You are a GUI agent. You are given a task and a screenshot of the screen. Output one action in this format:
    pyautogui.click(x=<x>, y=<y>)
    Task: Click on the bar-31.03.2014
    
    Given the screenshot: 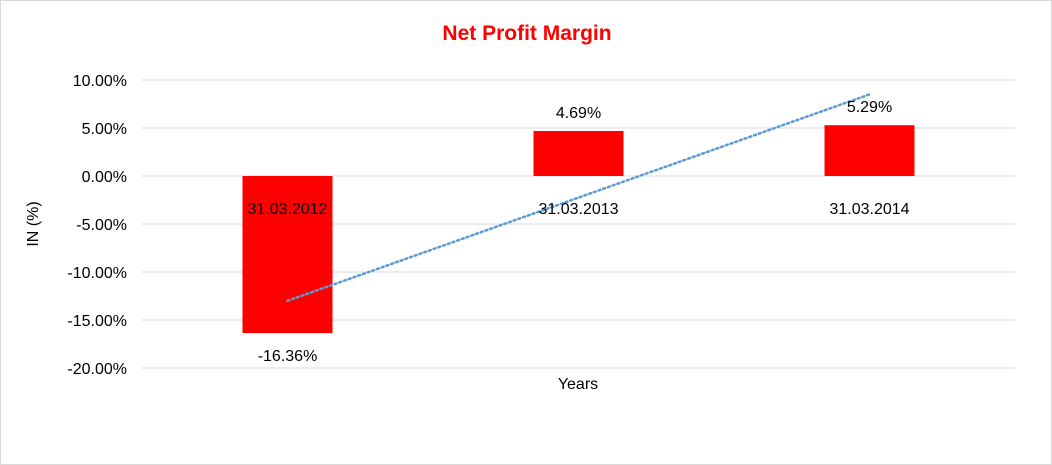 What is the action you would take?
    pyautogui.click(x=869, y=150)
    